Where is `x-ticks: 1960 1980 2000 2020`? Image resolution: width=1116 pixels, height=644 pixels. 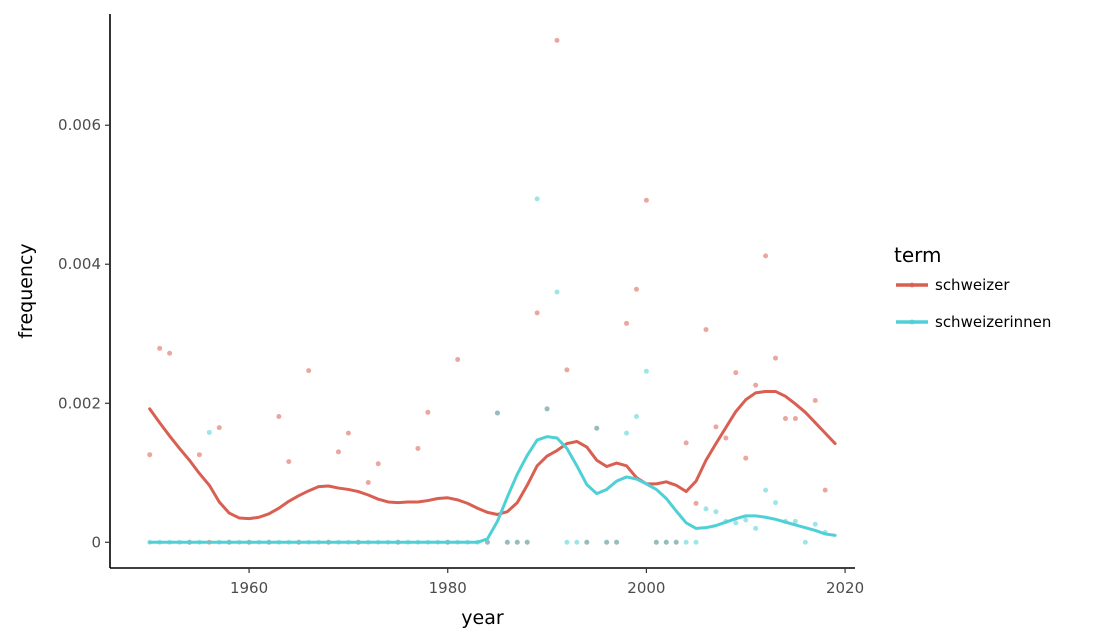 x-ticks: 1960 1980 2000 2020 is located at coordinates (547, 582).